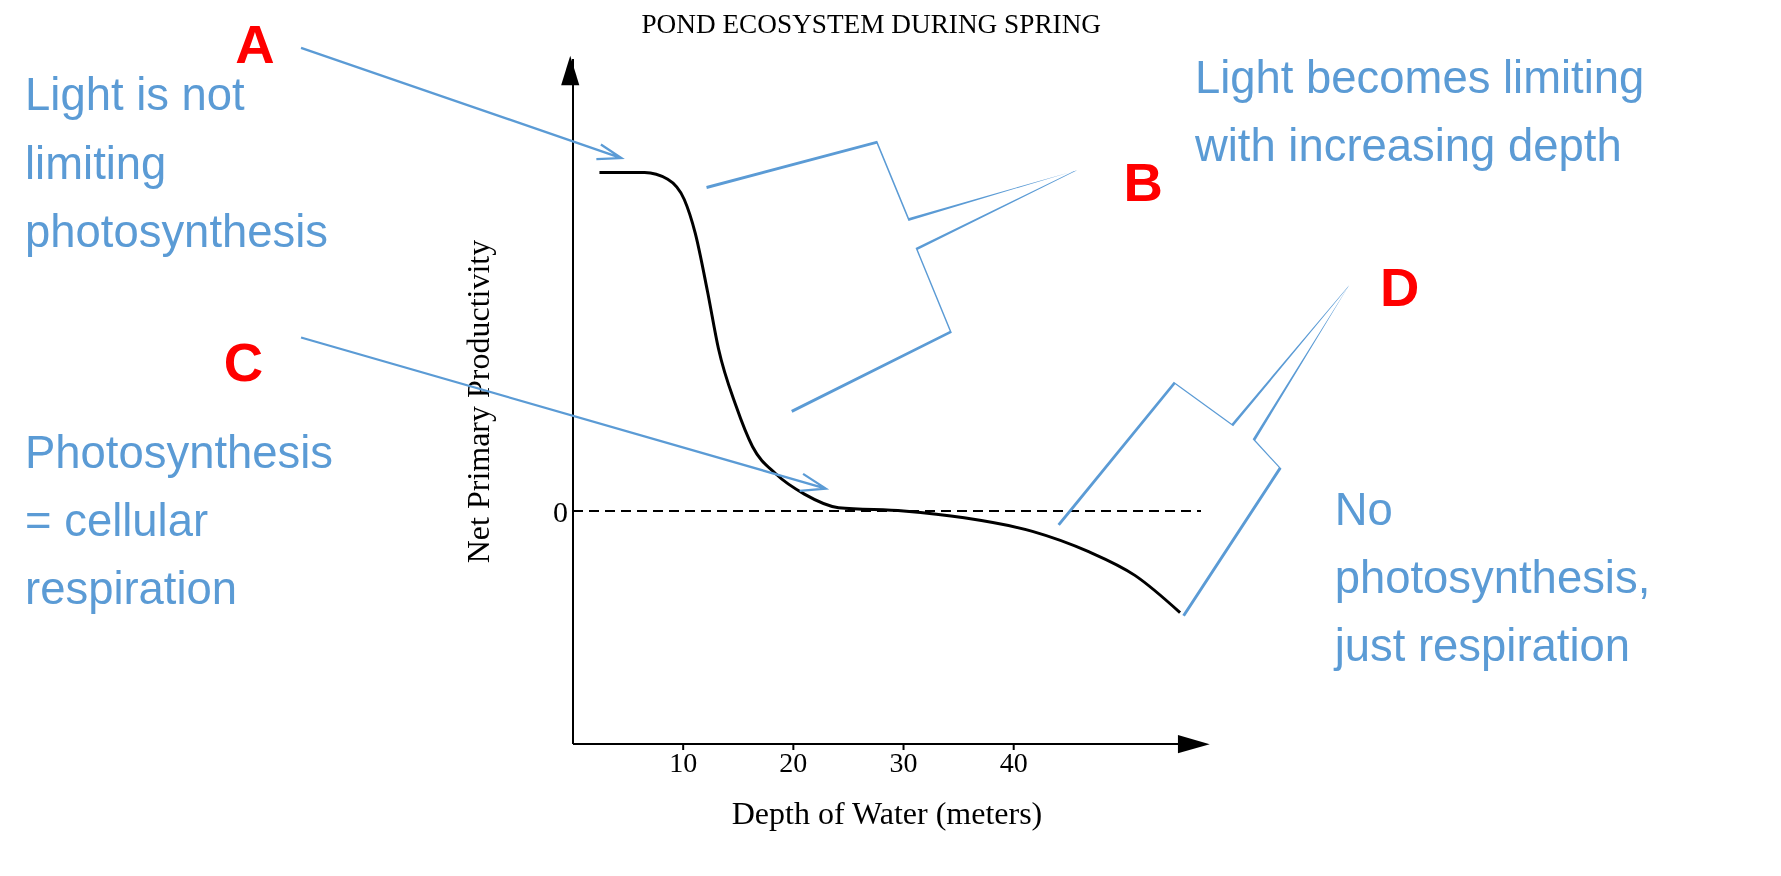  Describe the element at coordinates (1013, 762) in the screenshot. I see `x-tick-label: 40` at that location.